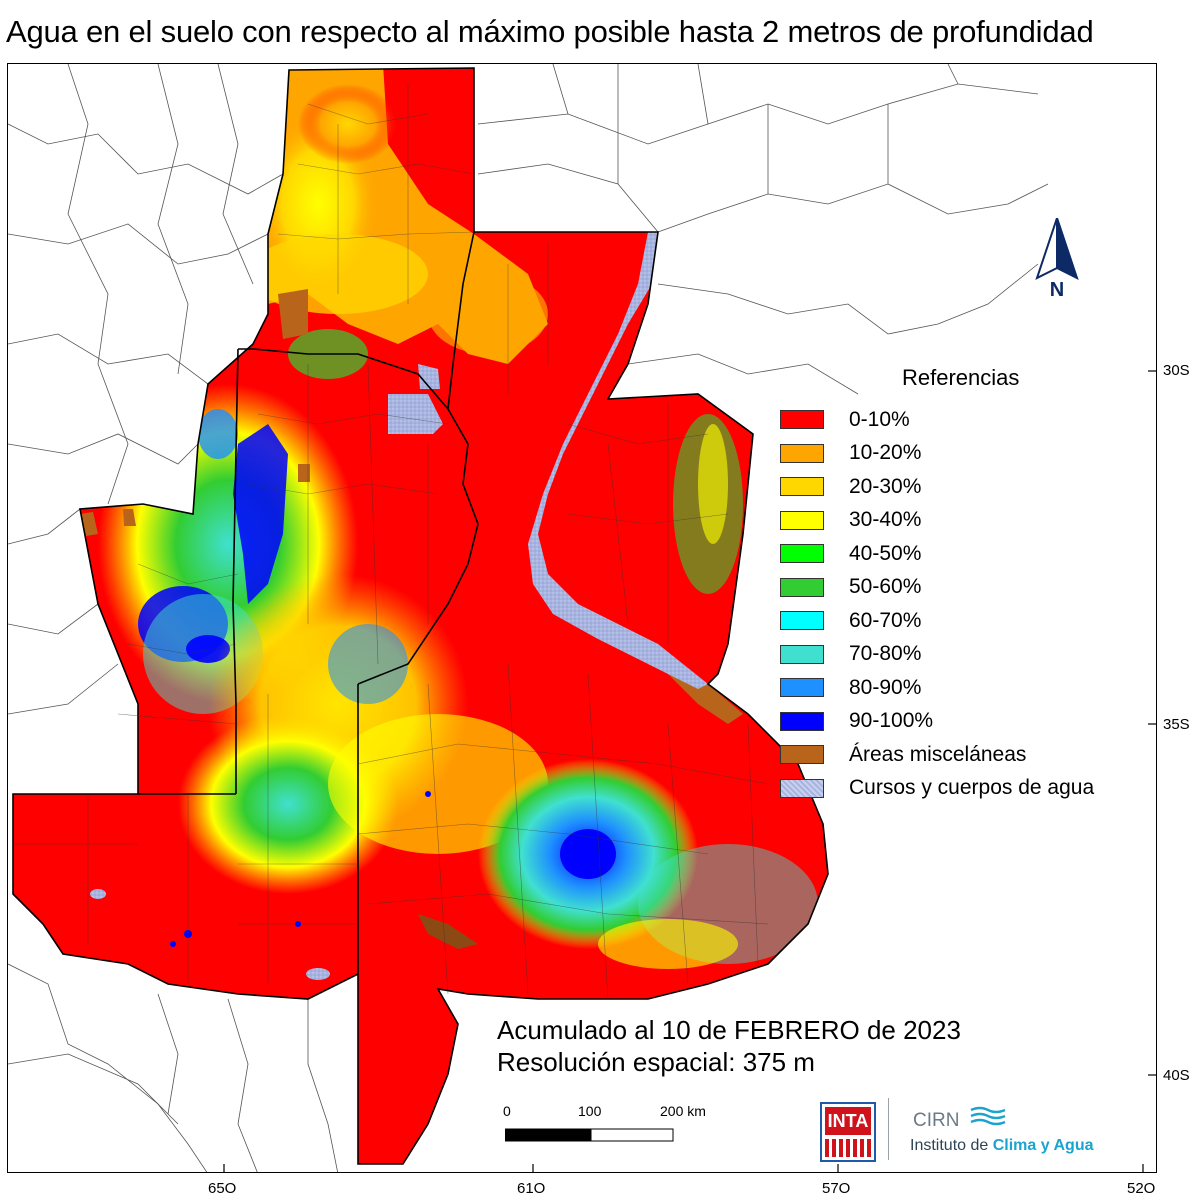 The height and width of the screenshot is (1200, 1200). Describe the element at coordinates (965, 588) in the screenshot. I see `legend-item: 50-60%` at that location.